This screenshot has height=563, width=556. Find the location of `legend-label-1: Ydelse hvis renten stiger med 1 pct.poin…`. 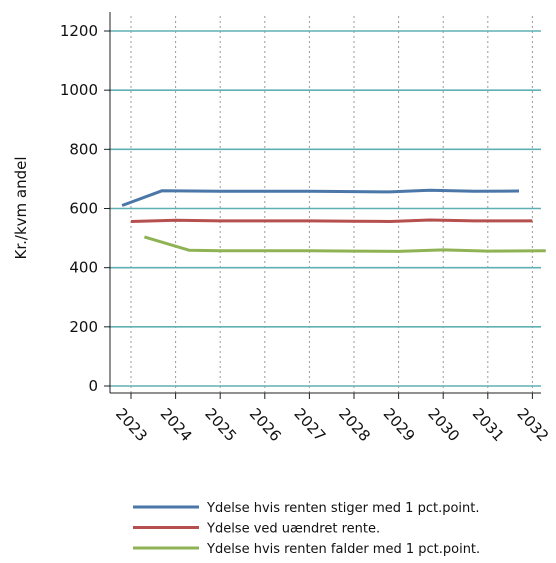

legend-label-1: Ydelse hvis renten stiger med 1 pct.poin… is located at coordinates (343, 508).